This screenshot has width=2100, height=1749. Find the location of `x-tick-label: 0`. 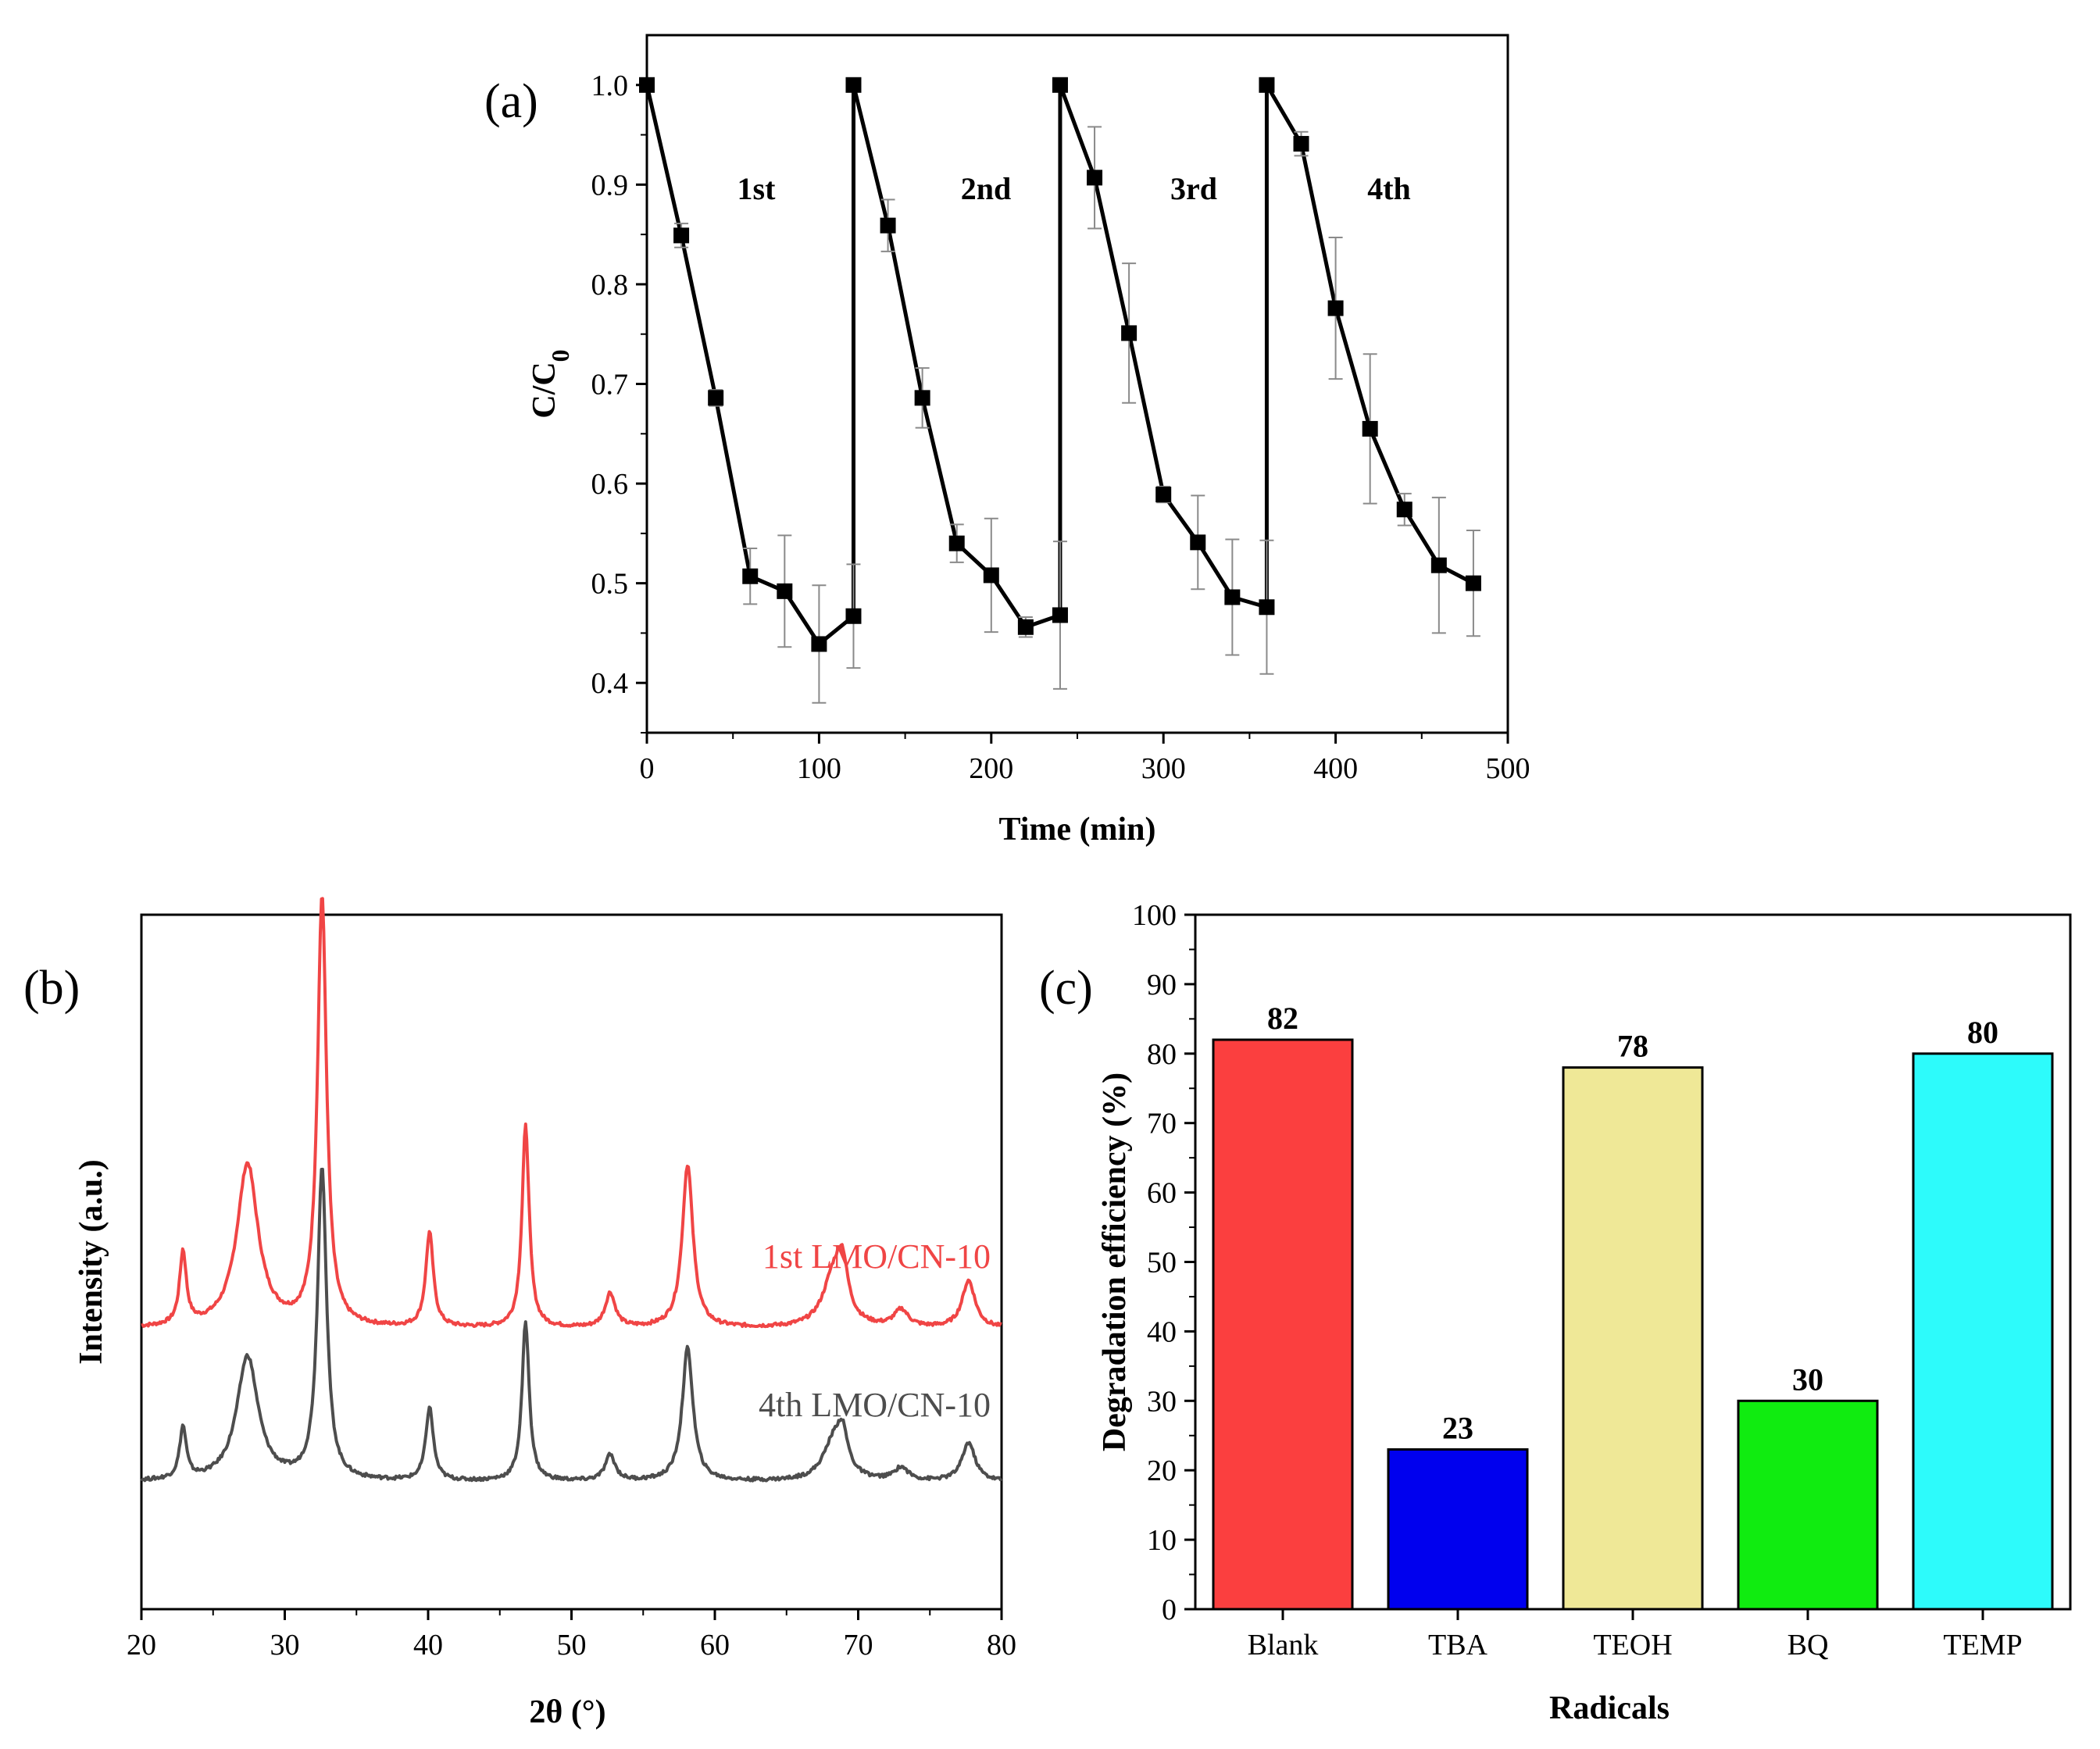

x-tick-label: 0 is located at coordinates (647, 768).